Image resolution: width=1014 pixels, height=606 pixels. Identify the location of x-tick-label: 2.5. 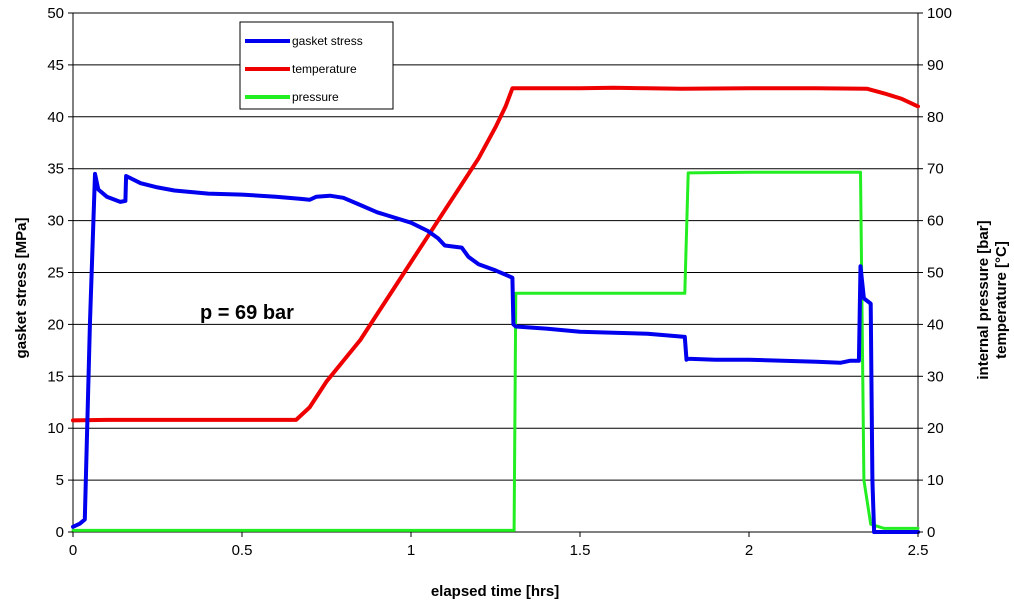
(918, 550).